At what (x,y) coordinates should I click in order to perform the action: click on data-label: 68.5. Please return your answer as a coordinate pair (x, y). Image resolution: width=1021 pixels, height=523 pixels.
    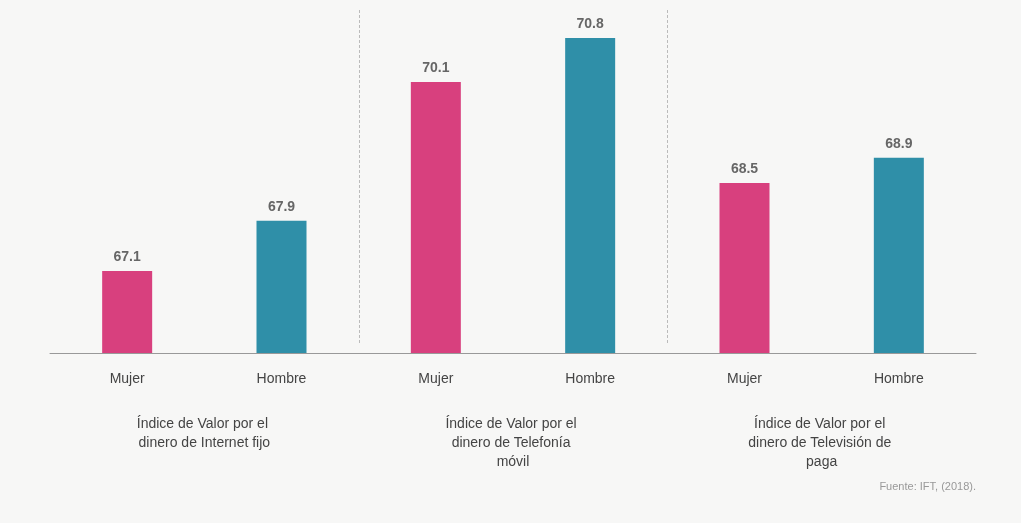
    Looking at the image, I should click on (744, 167).